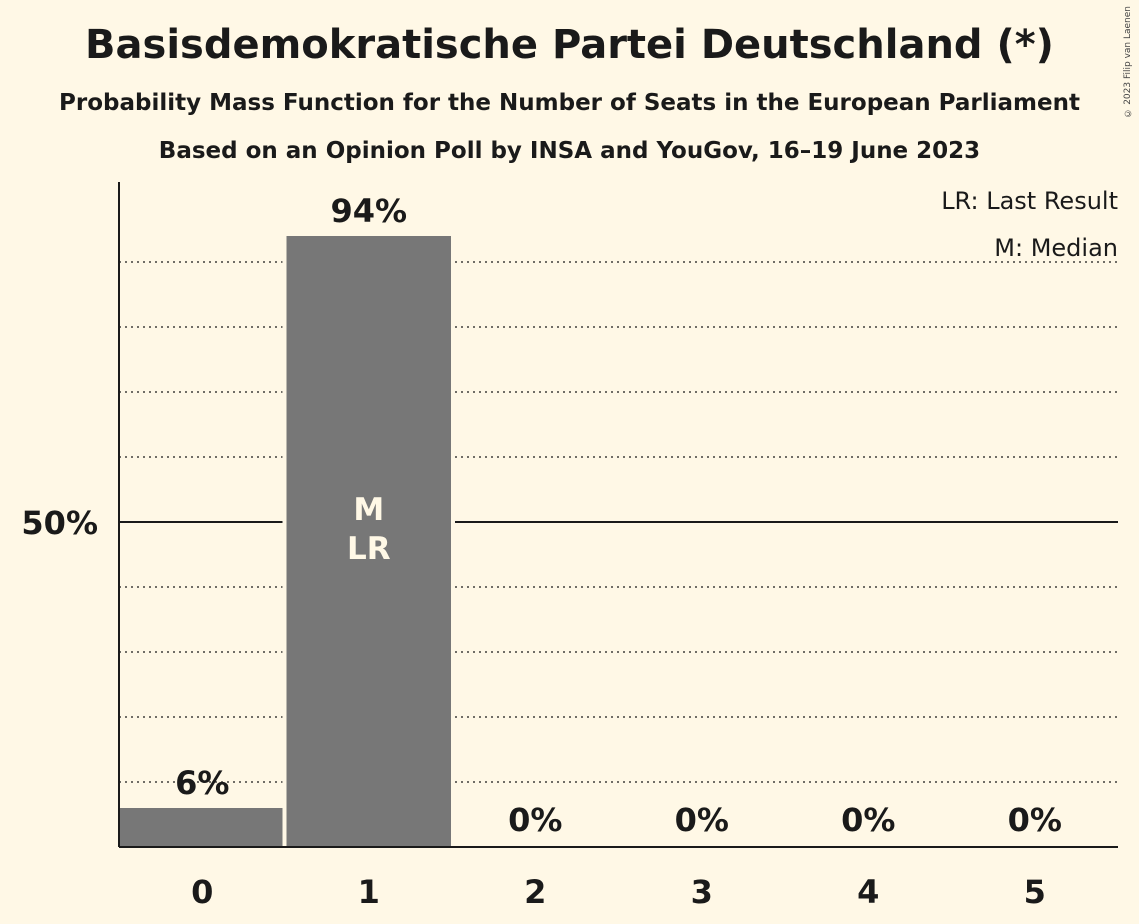 The image size is (1139, 924). What do you see at coordinates (369, 549) in the screenshot?
I see `bar-annotation: LR` at bounding box center [369, 549].